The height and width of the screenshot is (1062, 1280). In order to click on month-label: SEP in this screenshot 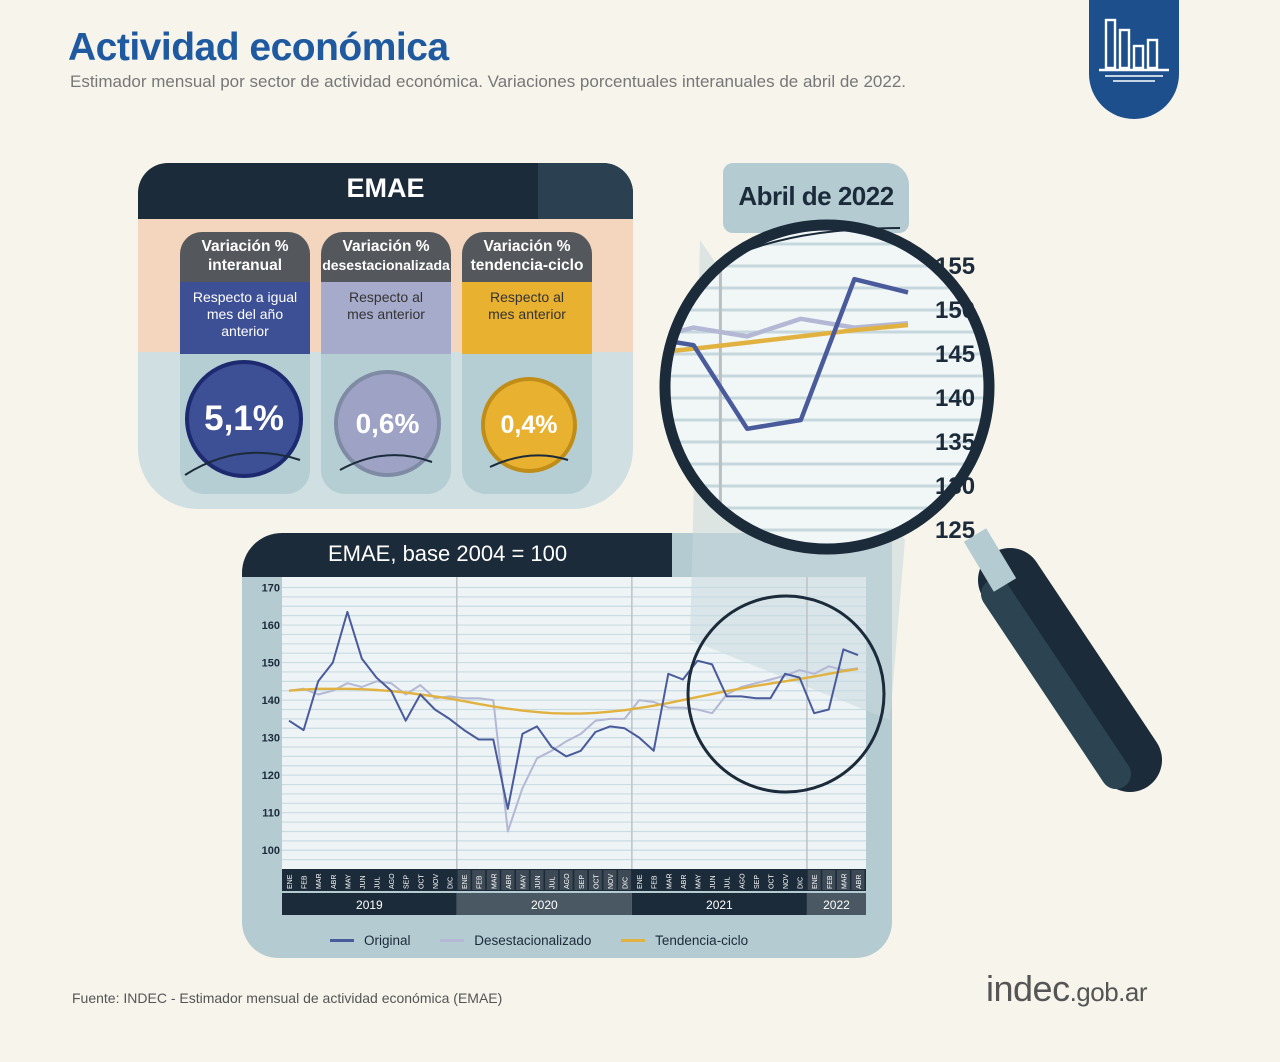, I will do `click(407, 882)`.